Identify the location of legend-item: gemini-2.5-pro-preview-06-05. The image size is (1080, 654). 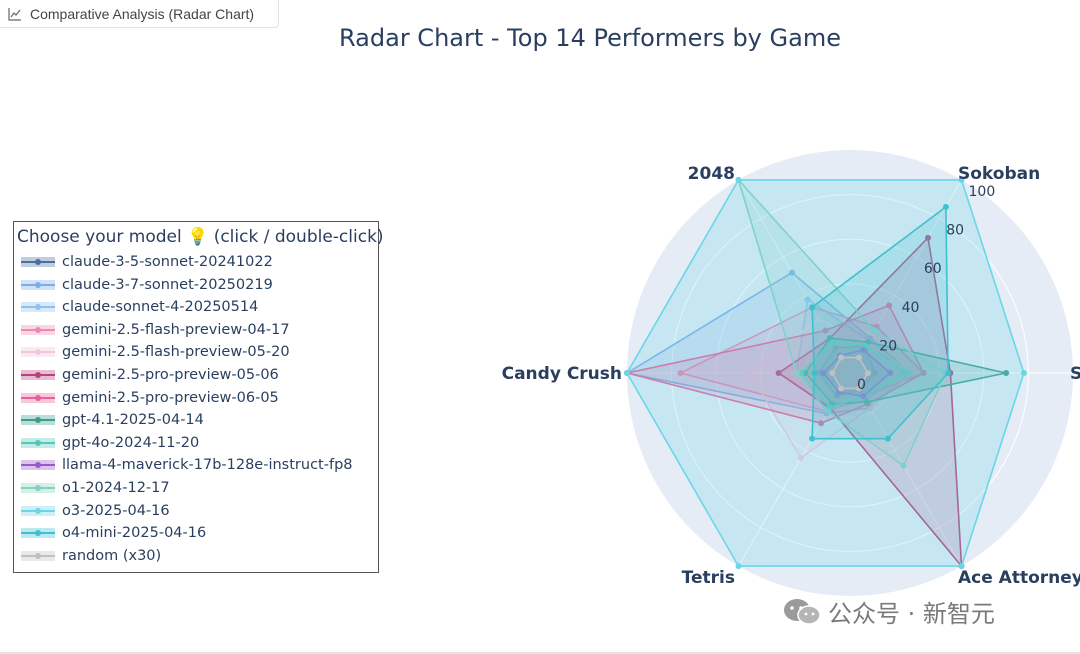
(149, 398).